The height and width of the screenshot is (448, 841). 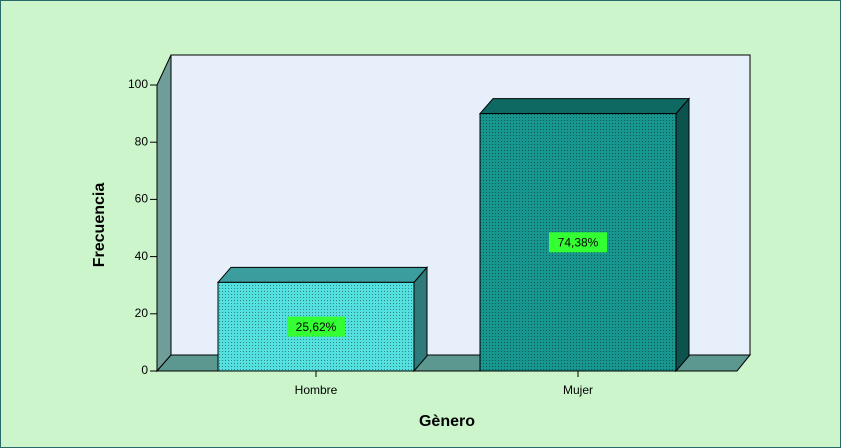 I want to click on y-tick-label: 40, so click(x=142, y=256).